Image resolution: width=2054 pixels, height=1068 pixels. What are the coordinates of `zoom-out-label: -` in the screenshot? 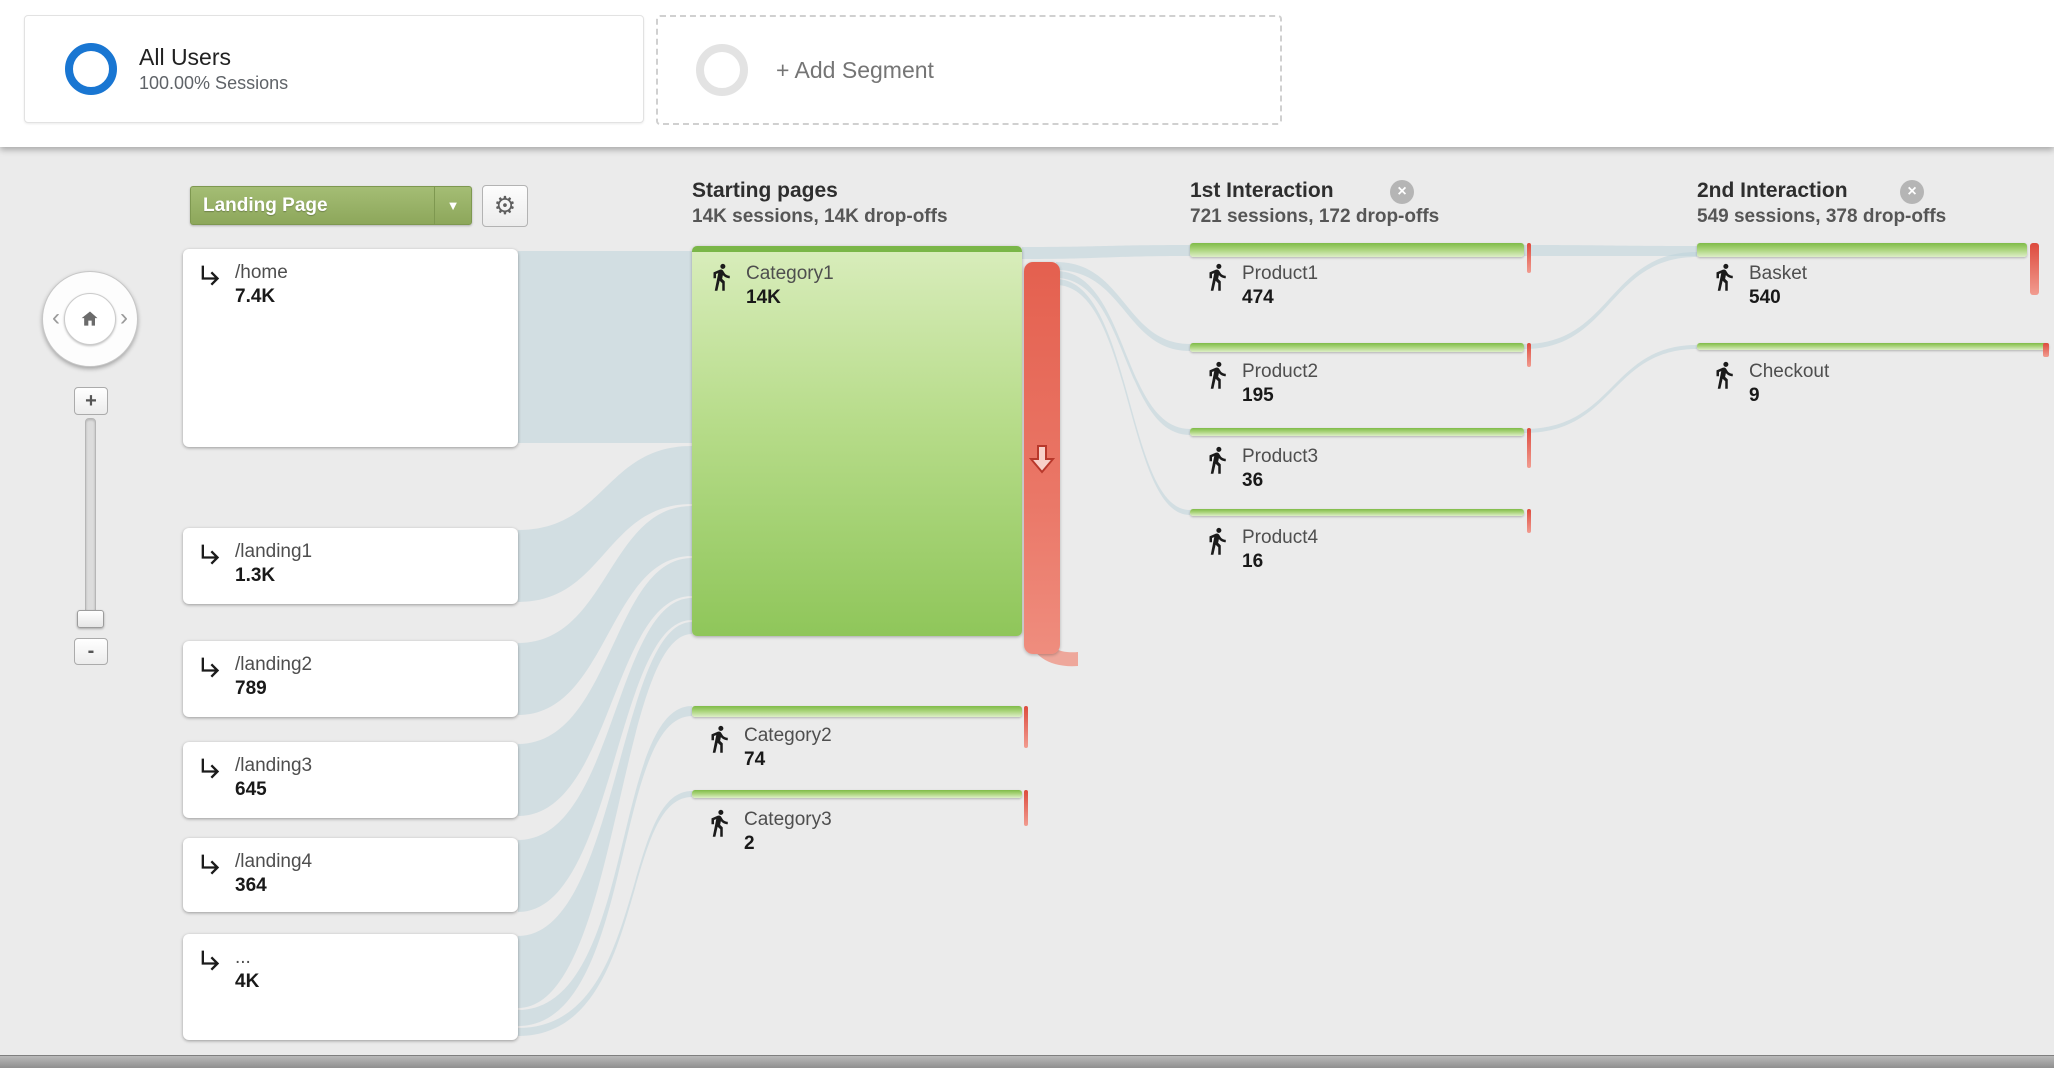 It's located at (91, 651).